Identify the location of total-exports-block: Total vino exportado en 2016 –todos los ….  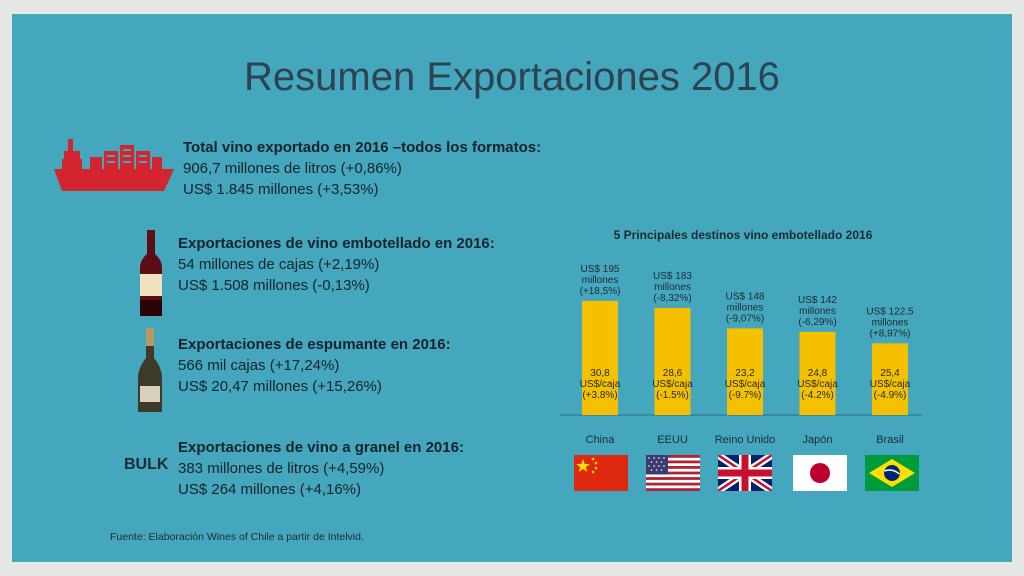
(362, 168).